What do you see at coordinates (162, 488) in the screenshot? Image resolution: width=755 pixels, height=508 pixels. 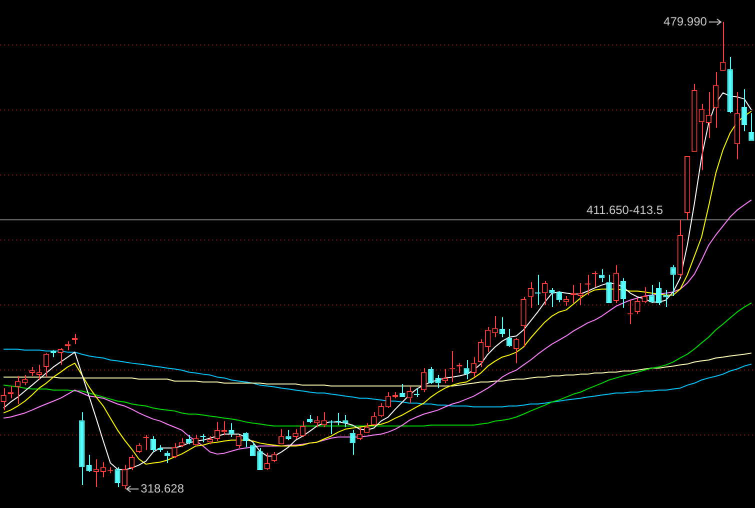 I see `annotation: 318.628` at bounding box center [162, 488].